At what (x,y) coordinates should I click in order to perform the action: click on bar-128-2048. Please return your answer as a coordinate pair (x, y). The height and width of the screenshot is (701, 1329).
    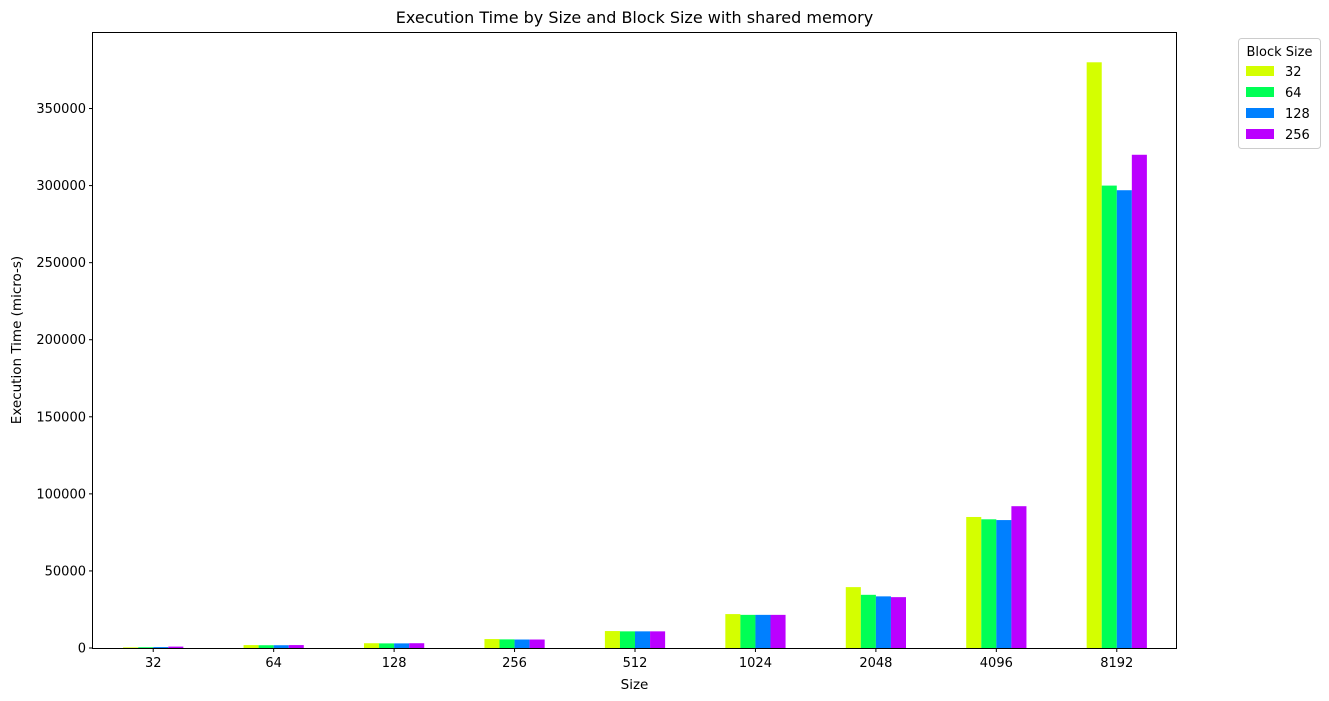
    Looking at the image, I should click on (883, 622).